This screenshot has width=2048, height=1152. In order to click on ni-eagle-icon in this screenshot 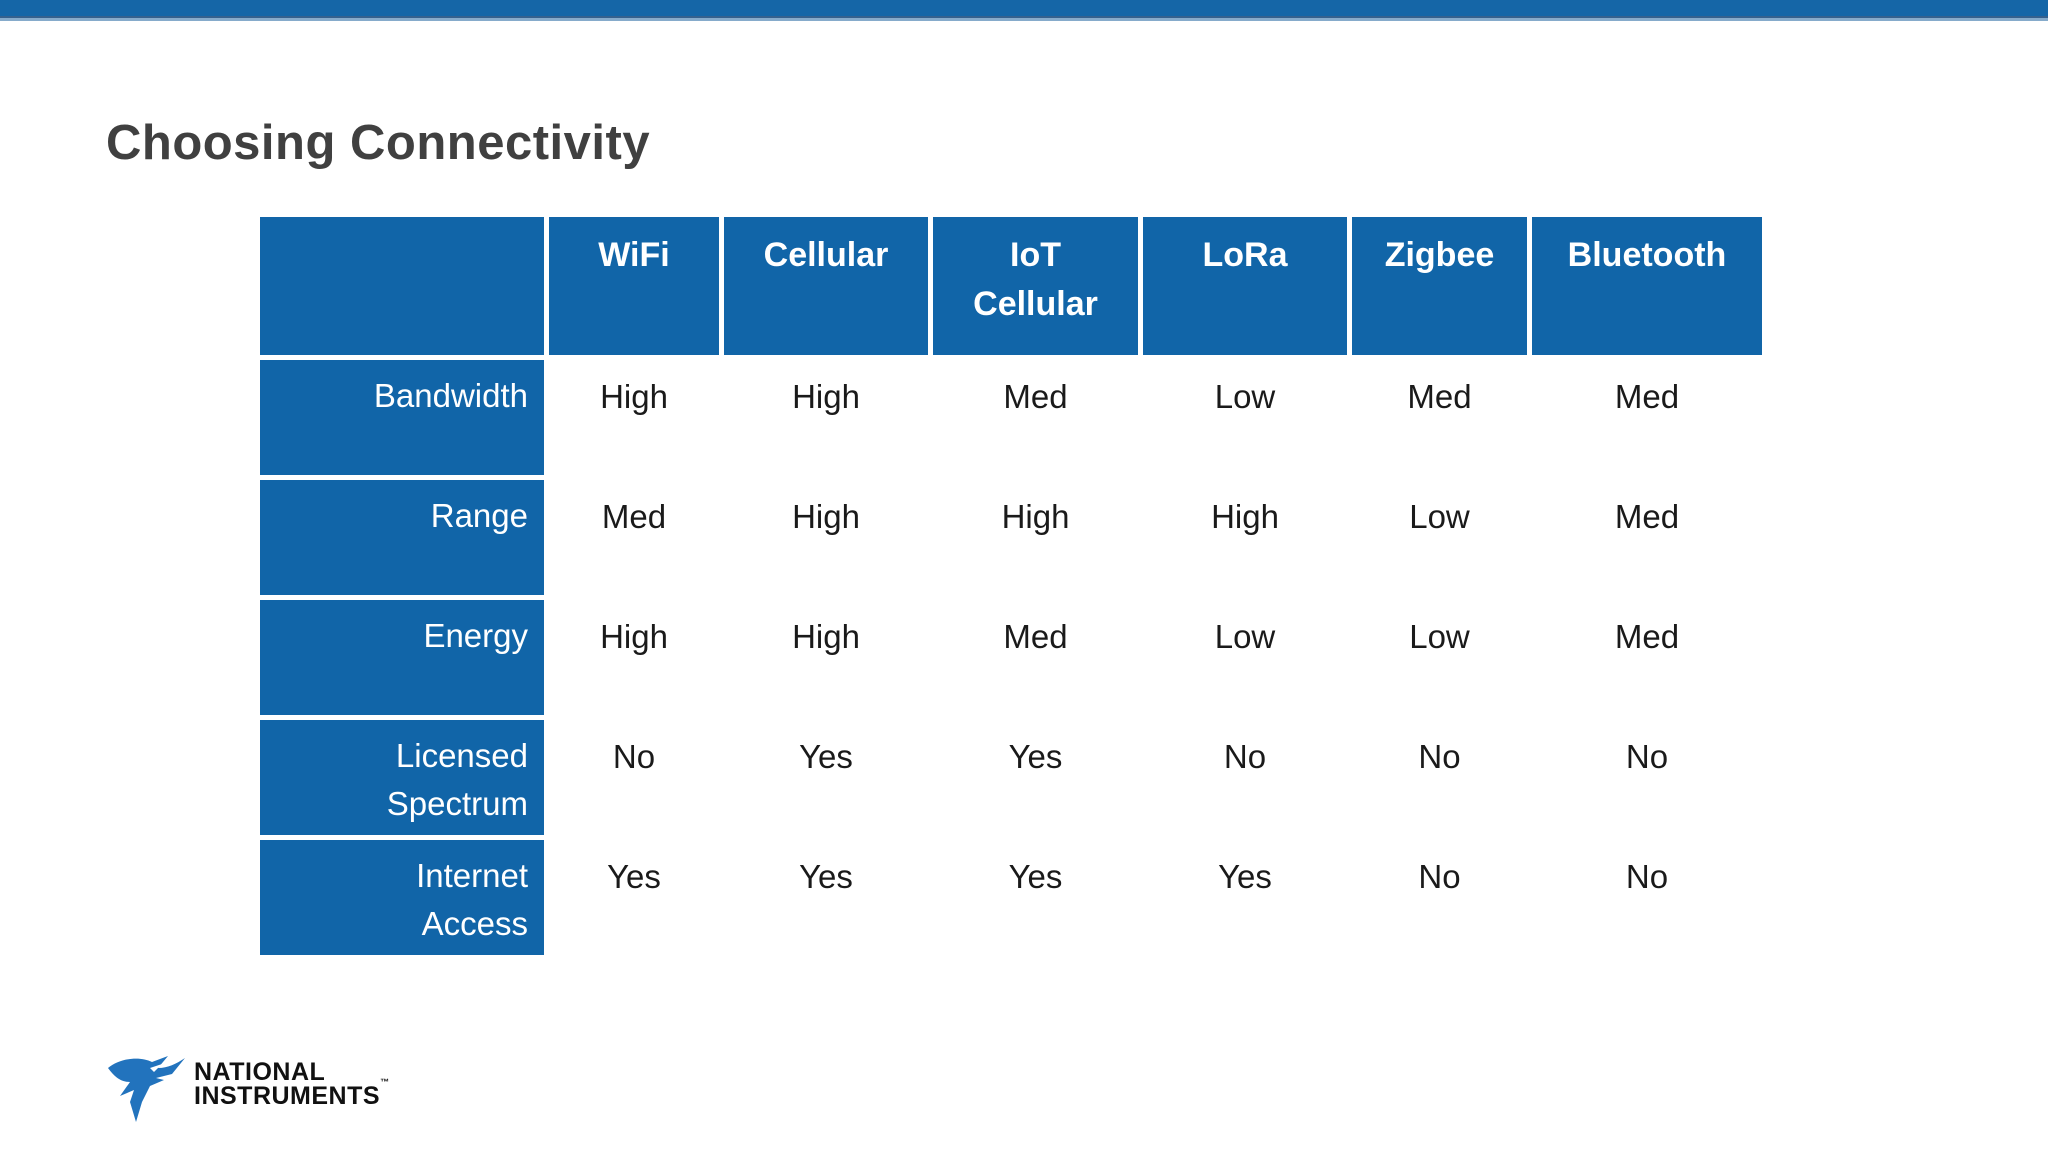, I will do `click(146, 1089)`.